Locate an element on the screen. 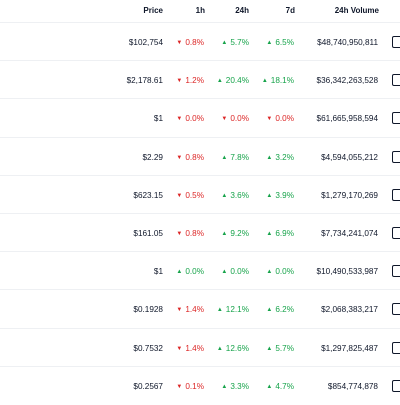 This screenshot has height=405, width=400. change-24h-cell: ▲ 0.0% is located at coordinates (235, 271).